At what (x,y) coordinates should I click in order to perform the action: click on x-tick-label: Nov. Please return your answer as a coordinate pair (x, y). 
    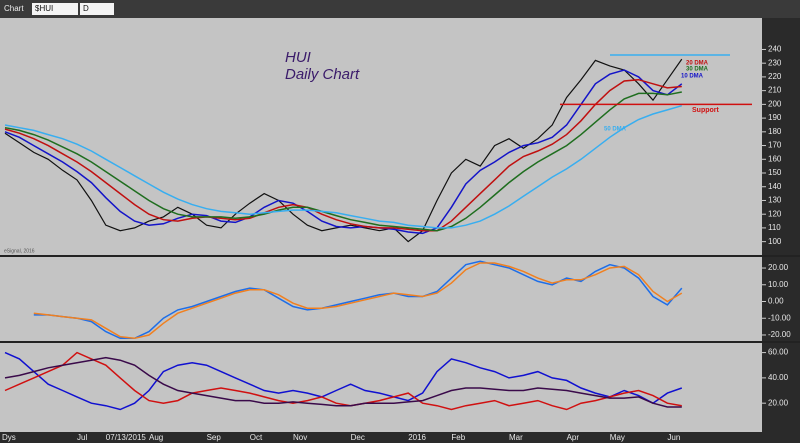
    Looking at the image, I should click on (300, 437).